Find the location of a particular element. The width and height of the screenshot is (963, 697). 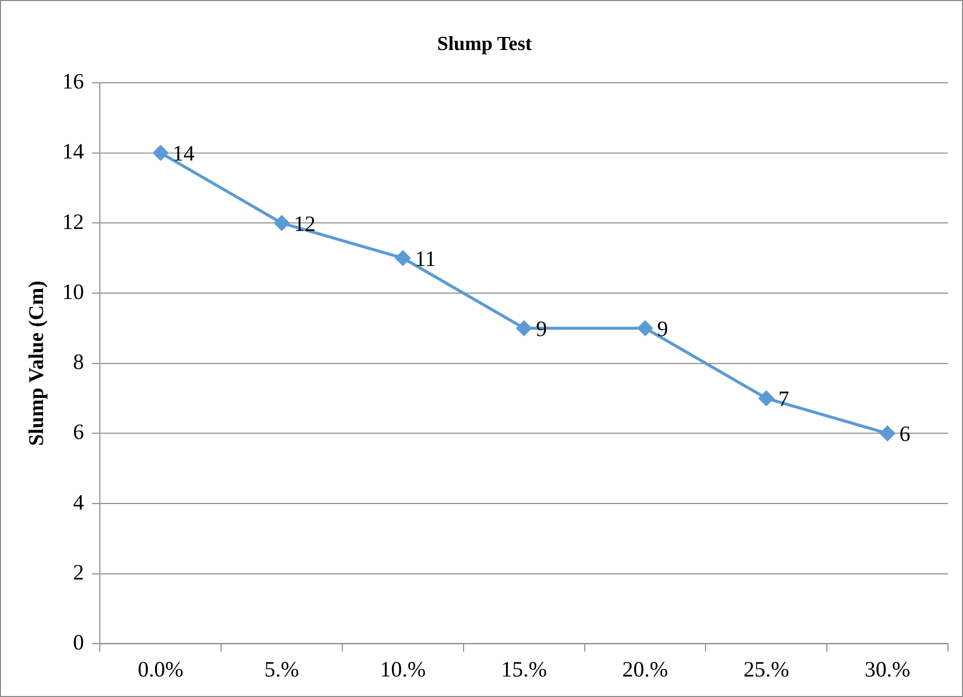

y-tick-label: 8 is located at coordinates (78, 361).